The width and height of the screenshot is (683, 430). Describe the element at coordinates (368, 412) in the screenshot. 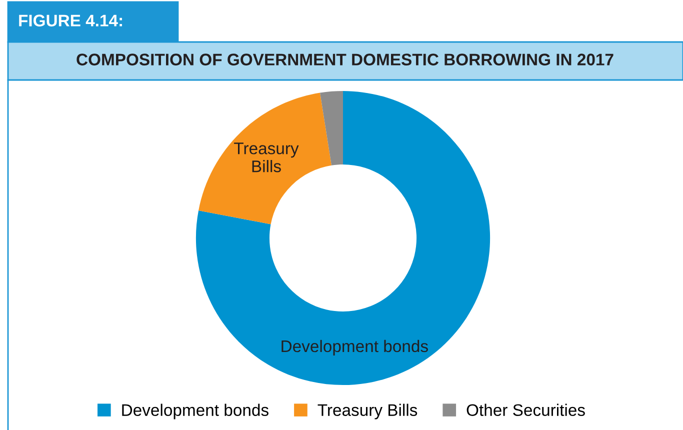

I see `legend-label: Treasury Bills` at that location.